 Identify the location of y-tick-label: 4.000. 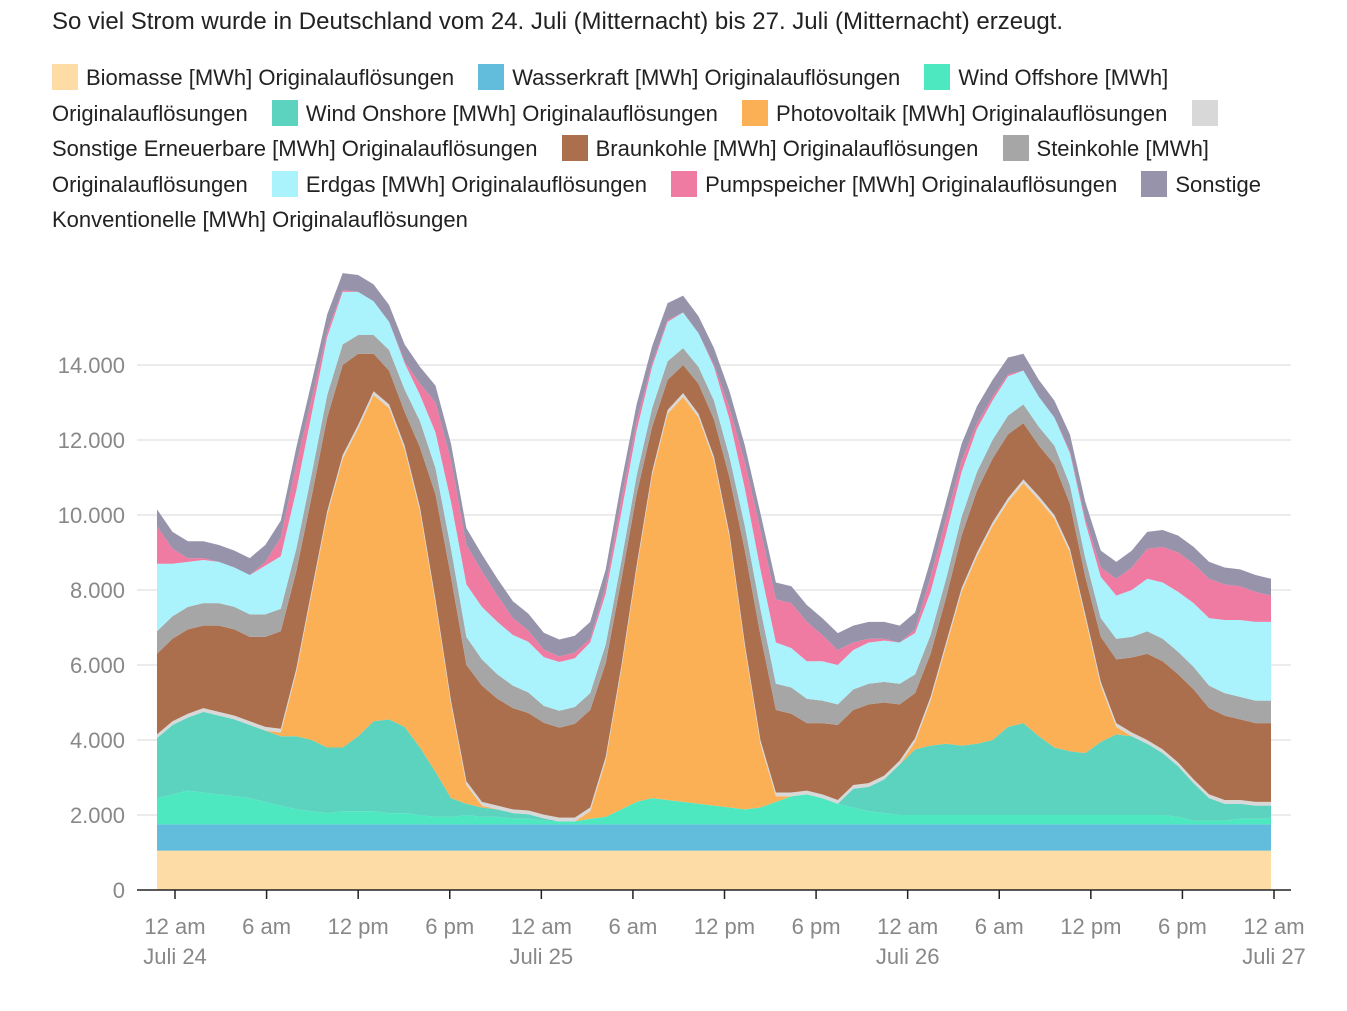
(97, 740).